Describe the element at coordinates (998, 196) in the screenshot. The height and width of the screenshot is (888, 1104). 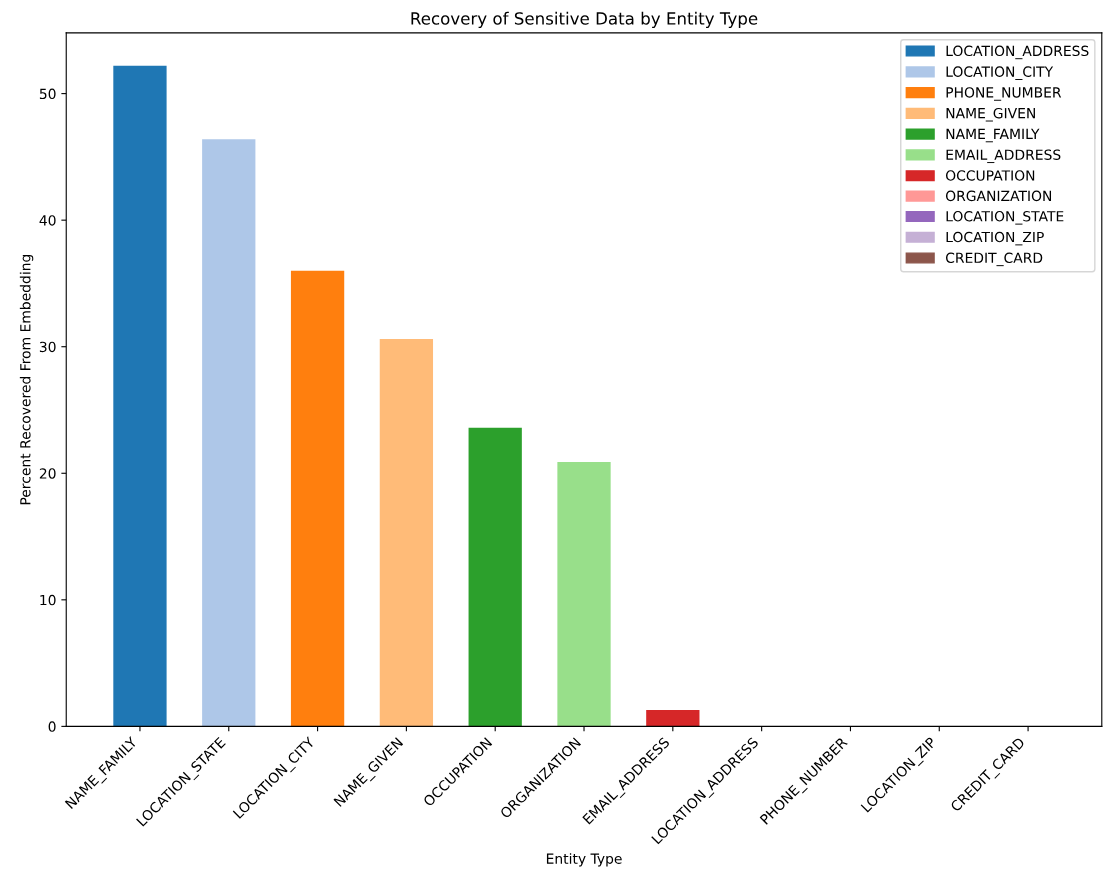
I see `legend-label: ORGANIZATION` at that location.